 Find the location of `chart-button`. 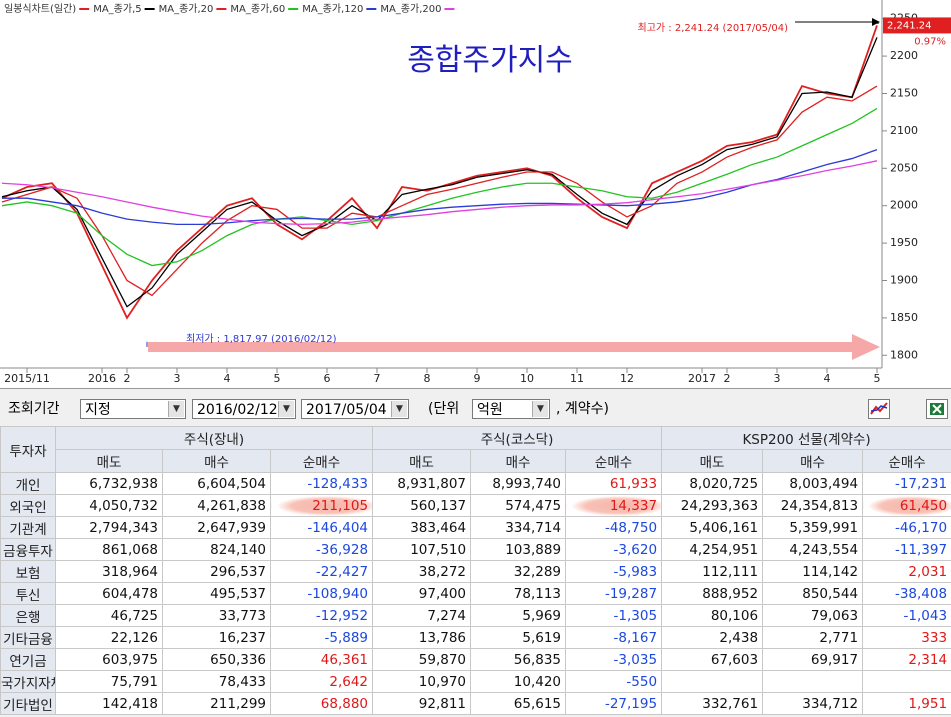

chart-button is located at coordinates (879, 409).